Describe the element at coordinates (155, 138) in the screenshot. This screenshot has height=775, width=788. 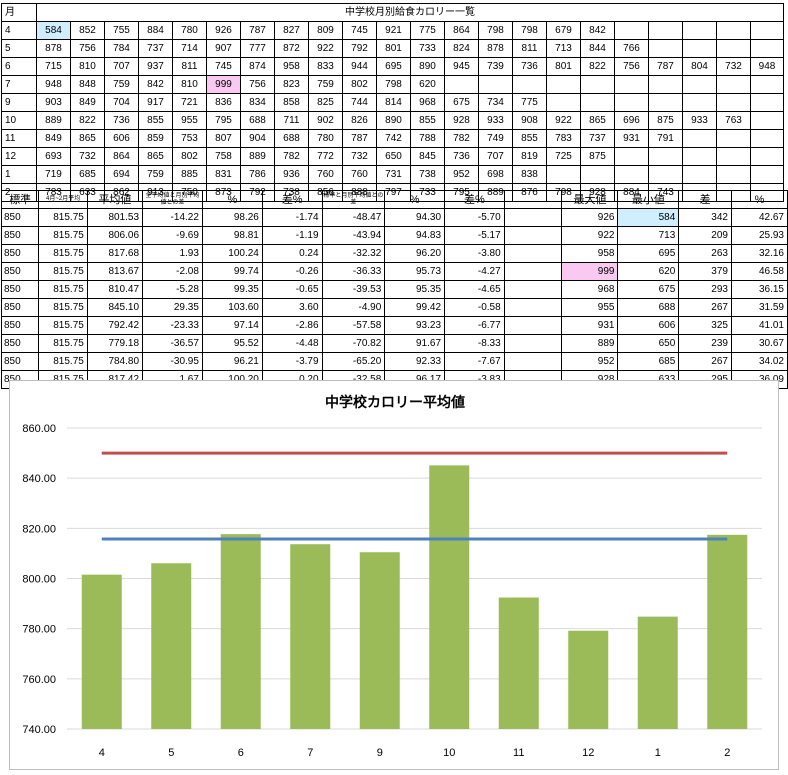
I see `calorie-cell: 859` at that location.